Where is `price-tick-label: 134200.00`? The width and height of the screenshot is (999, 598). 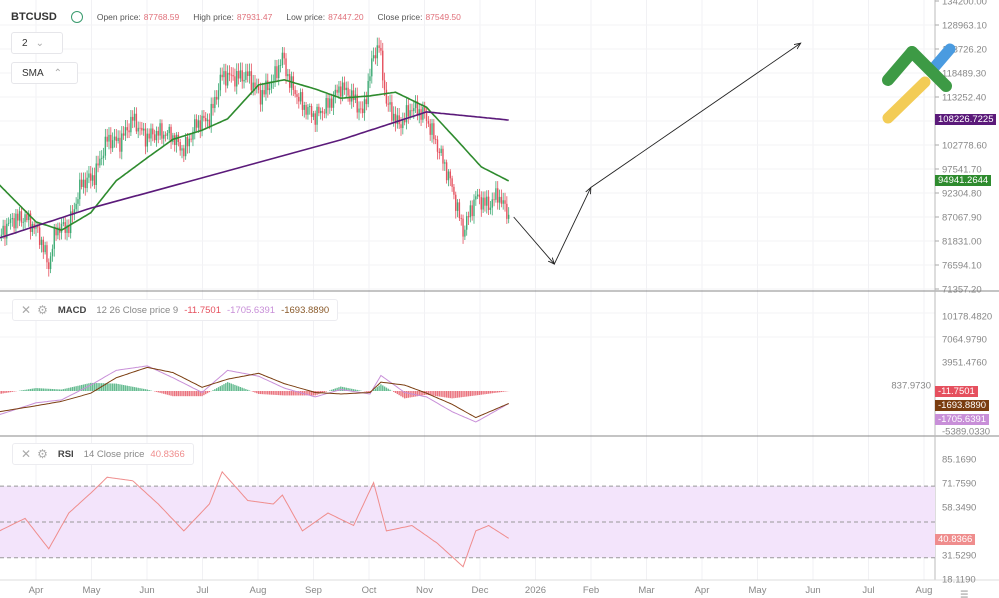 price-tick-label: 134200.00 is located at coordinates (964, 4).